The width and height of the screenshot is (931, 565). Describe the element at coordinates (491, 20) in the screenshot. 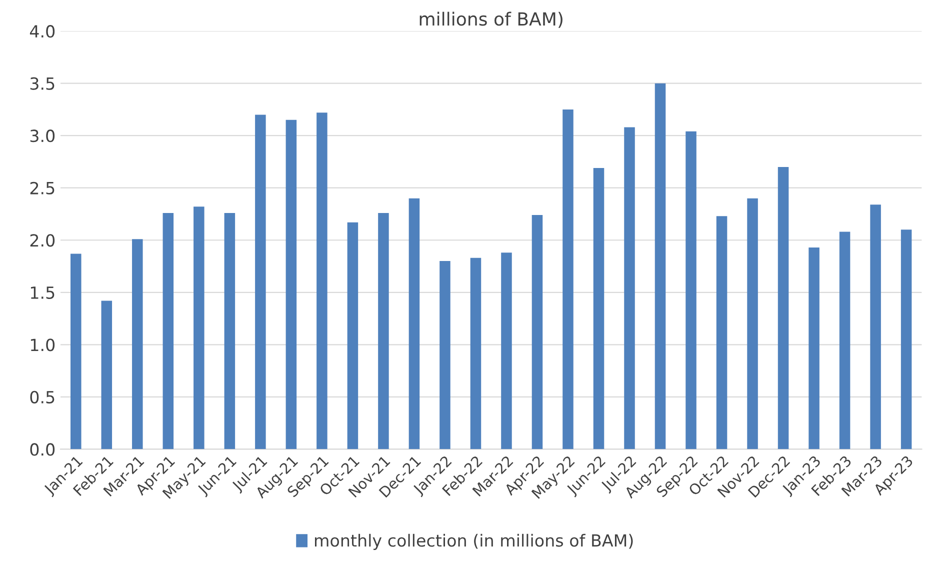

I see `chart-title: millions of BAM)` at that location.